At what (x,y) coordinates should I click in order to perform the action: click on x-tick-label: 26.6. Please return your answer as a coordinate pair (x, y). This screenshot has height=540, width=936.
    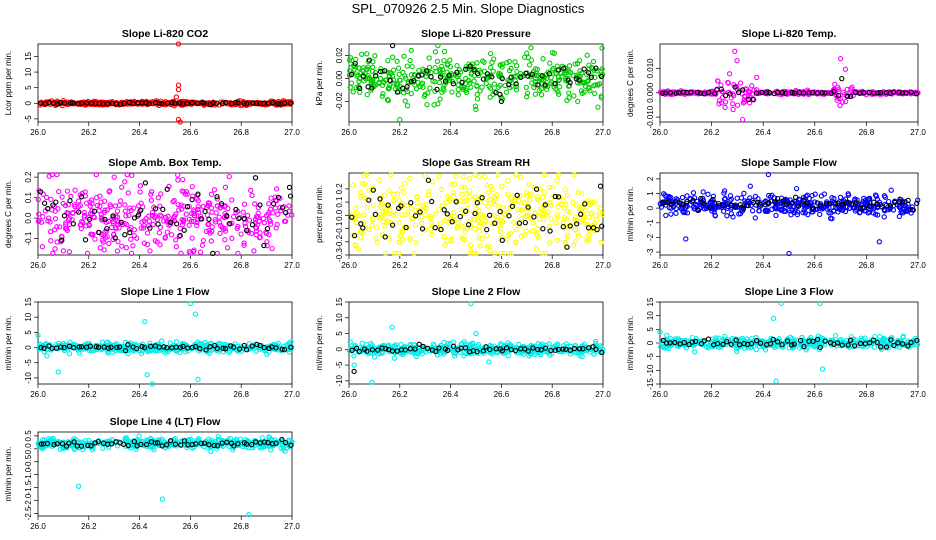
    Looking at the image, I should click on (191, 394).